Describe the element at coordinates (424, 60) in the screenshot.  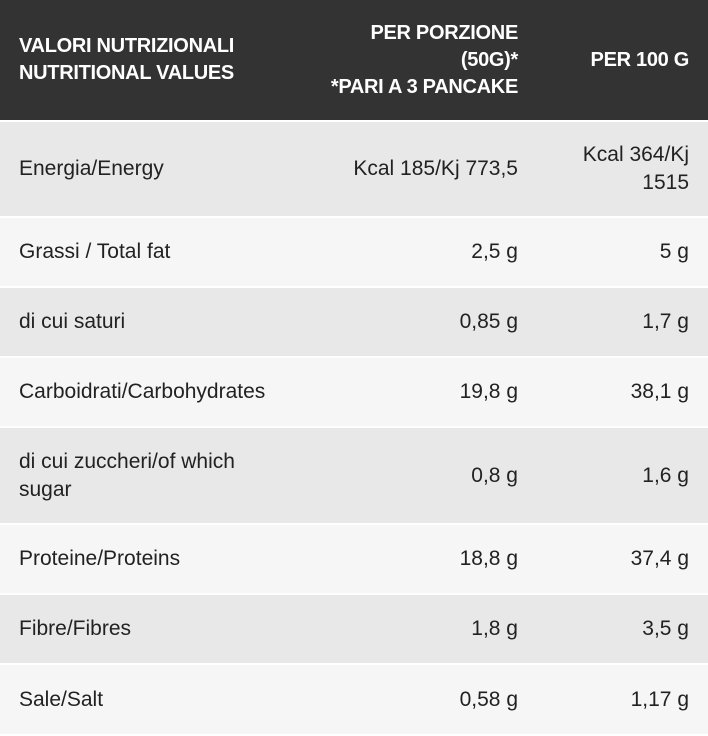
I see `header-per-serving: PER PORZIONE (50G)* *PARI A 3 PANCAKE` at that location.